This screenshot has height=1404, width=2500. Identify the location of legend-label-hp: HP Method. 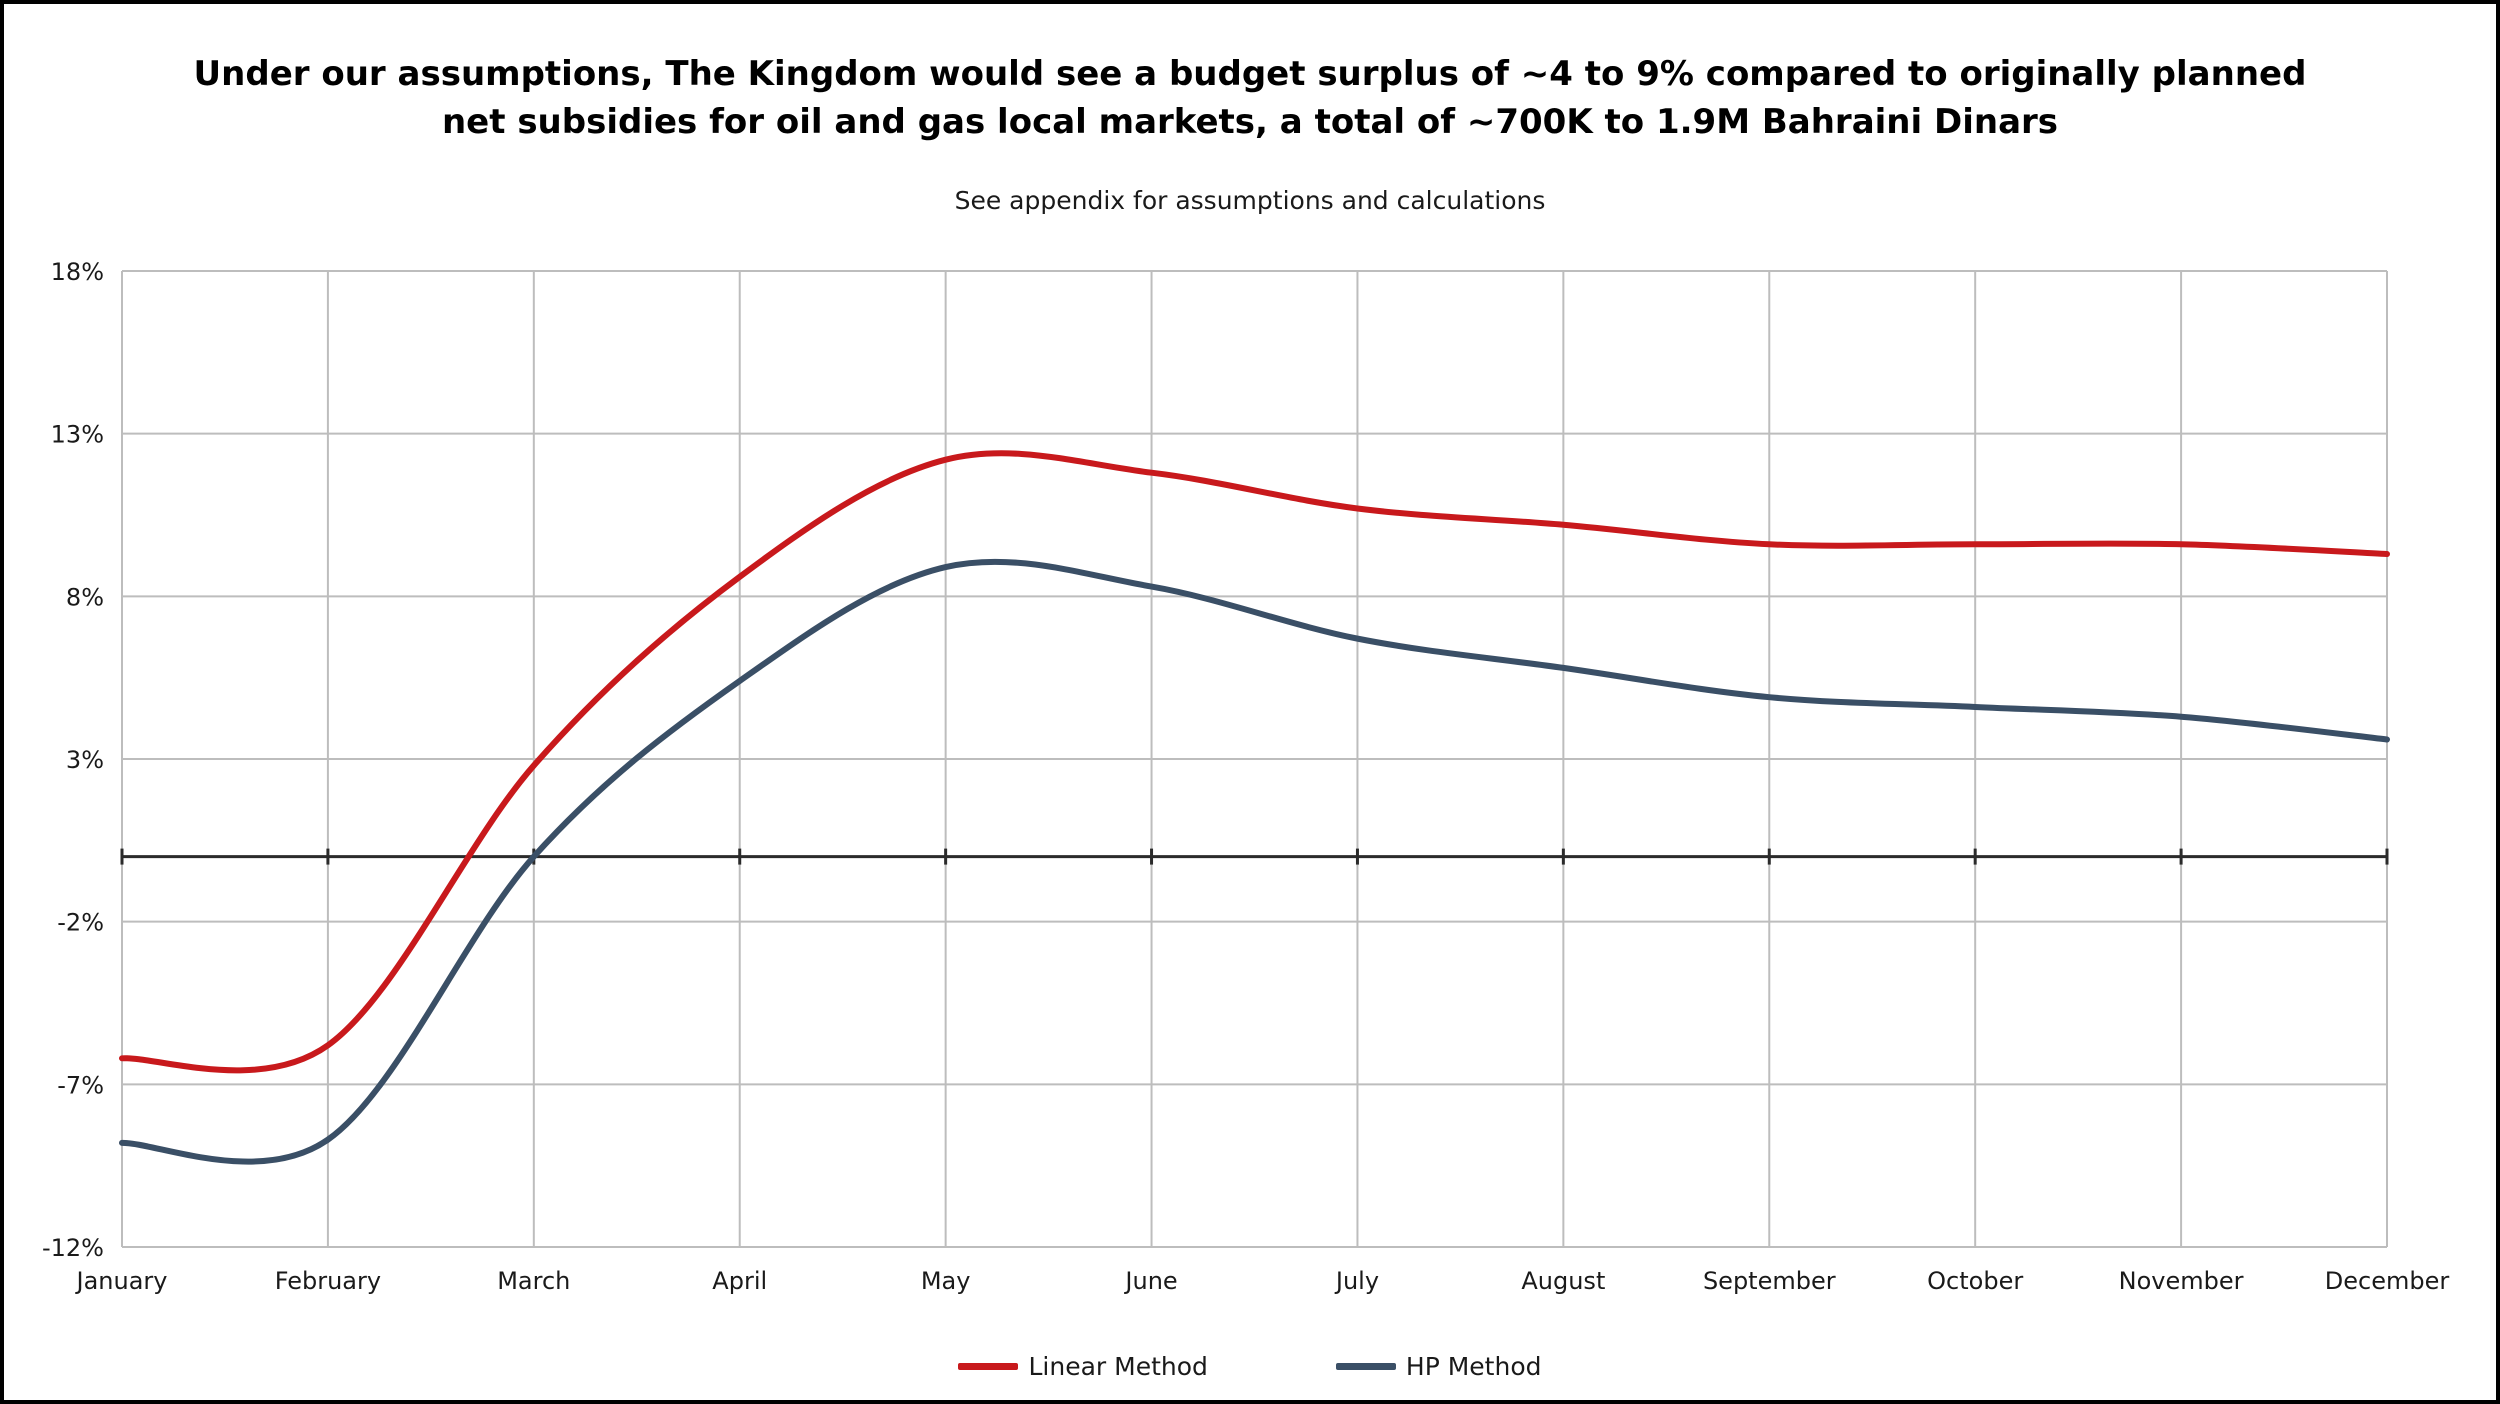
(1473, 1366).